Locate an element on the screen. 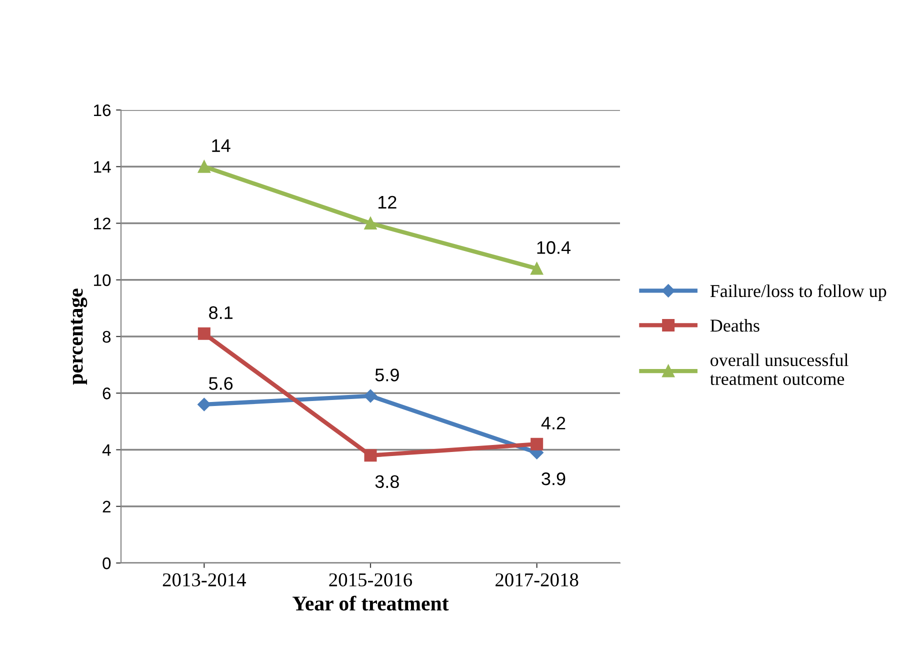 This screenshot has width=909, height=652. data-label: 12 is located at coordinates (387, 202).